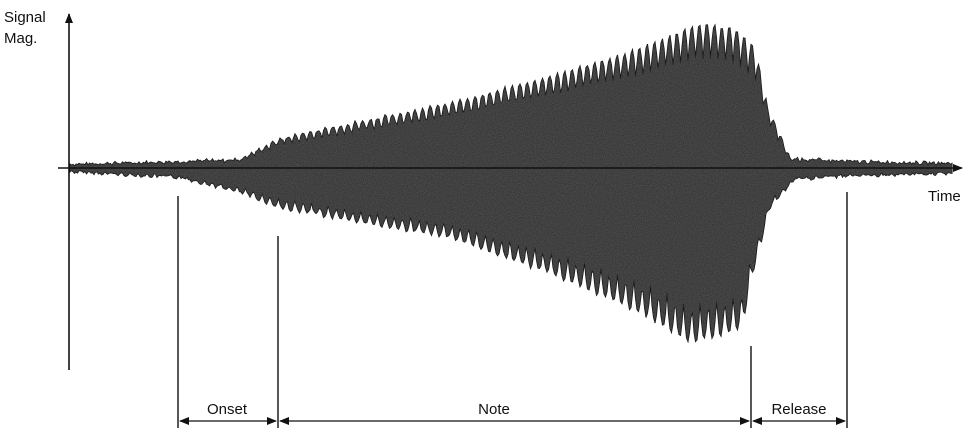 This screenshot has width=969, height=439. What do you see at coordinates (20, 38) in the screenshot?
I see `y-axis-label-line2: Mag.` at bounding box center [20, 38].